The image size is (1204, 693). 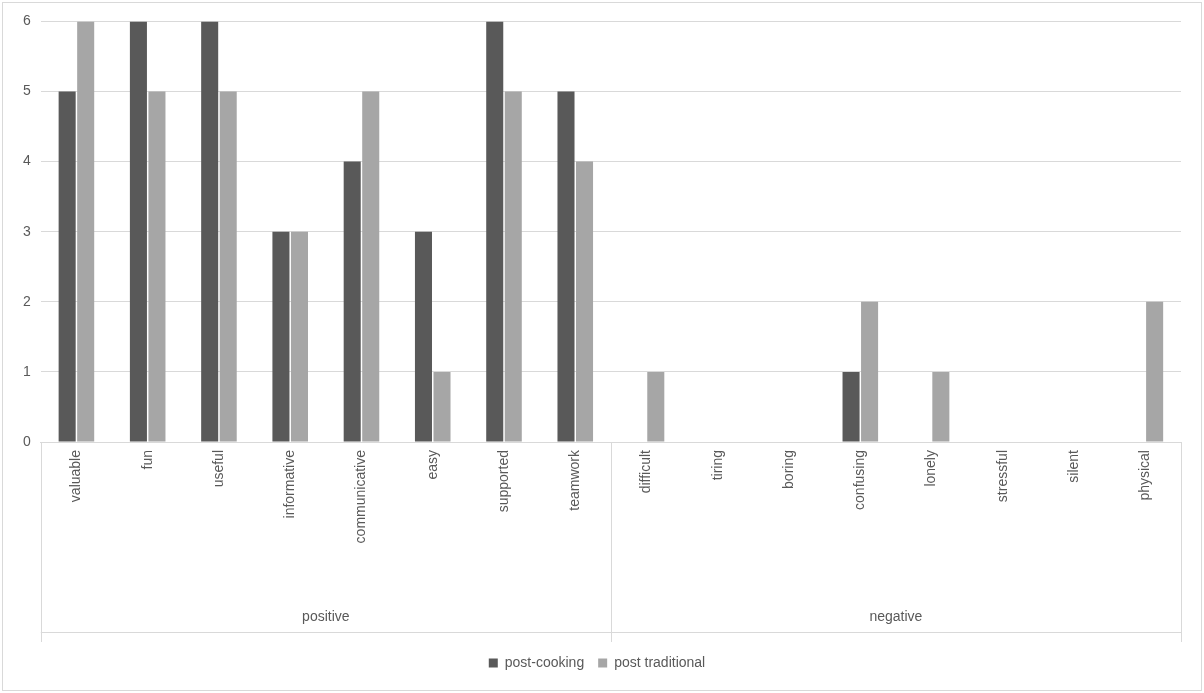 I want to click on x-tick-label: fun, so click(x=146, y=460).